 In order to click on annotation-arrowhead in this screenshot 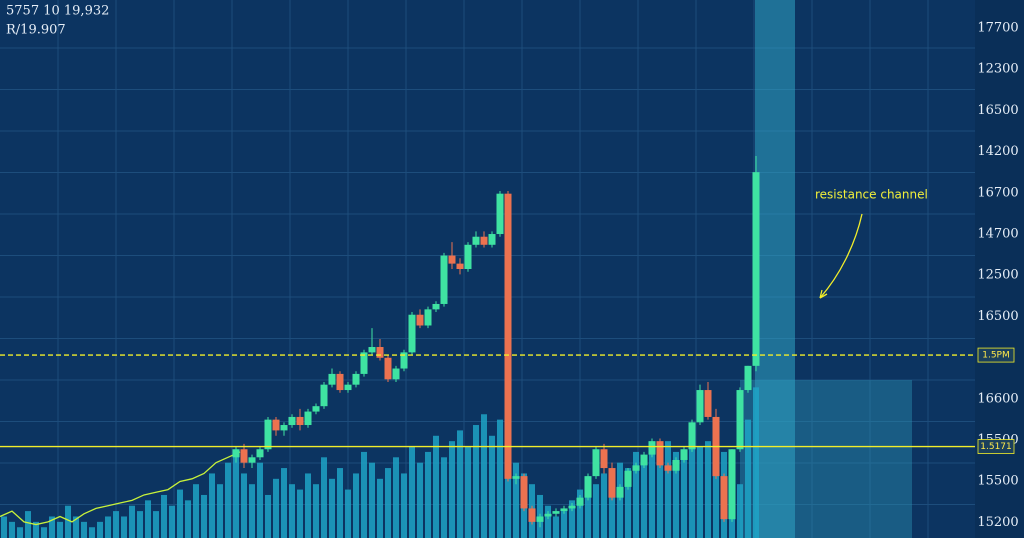, I will do `click(823, 294)`.